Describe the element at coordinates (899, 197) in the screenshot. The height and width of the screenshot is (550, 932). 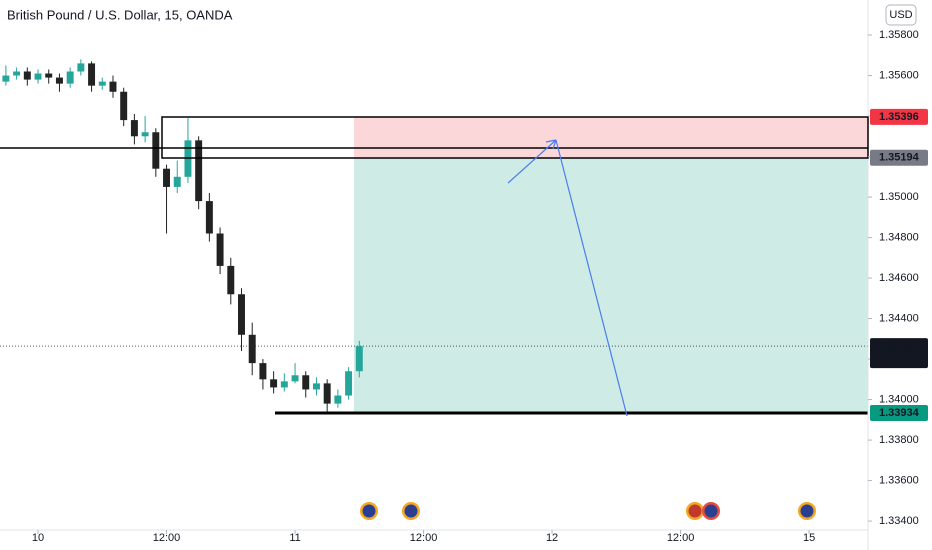
I see `y-tick-label: 1.35000` at that location.